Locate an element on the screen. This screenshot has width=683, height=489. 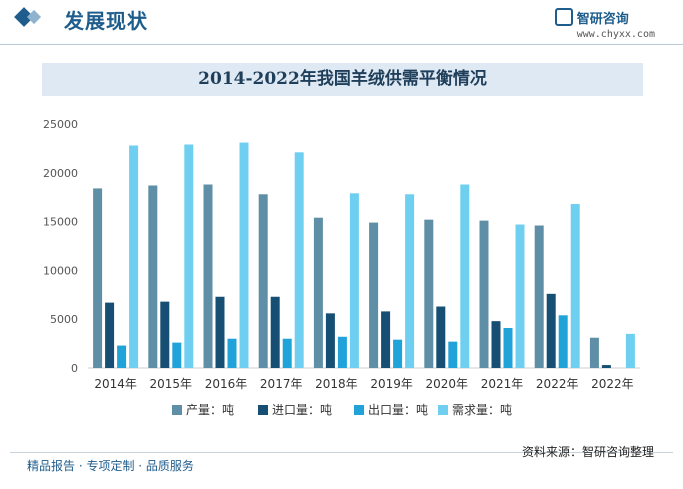
header-divider is located at coordinates (341, 44).